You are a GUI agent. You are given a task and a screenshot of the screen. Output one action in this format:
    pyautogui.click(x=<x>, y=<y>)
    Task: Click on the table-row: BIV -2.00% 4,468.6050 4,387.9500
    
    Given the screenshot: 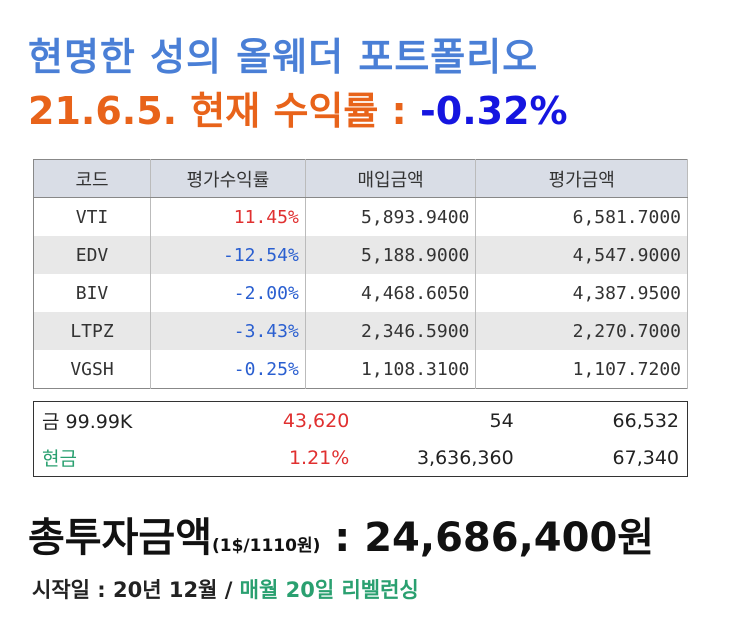 What is the action you would take?
    pyautogui.click(x=360, y=293)
    